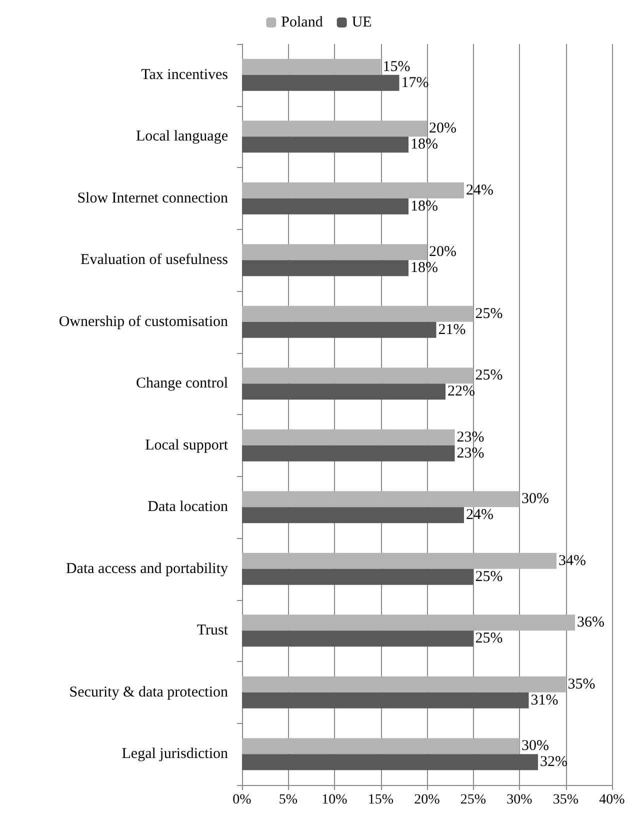 The image size is (638, 821). I want to click on data-label: 21%, so click(452, 330).